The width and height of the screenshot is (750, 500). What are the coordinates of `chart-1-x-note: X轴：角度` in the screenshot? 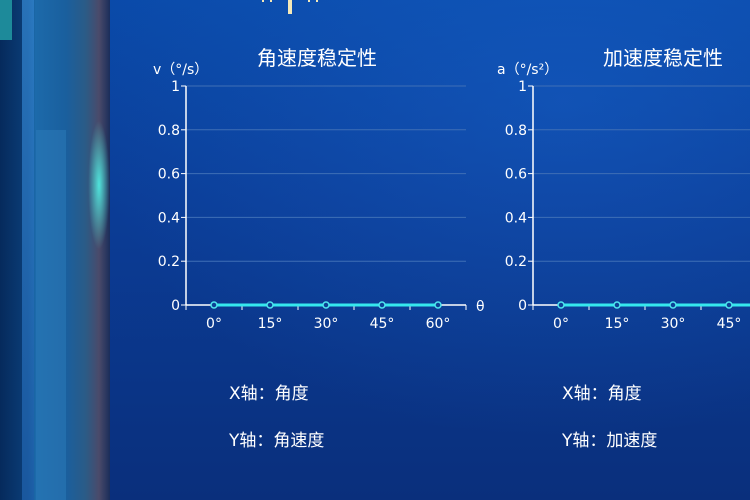 It's located at (269, 394).